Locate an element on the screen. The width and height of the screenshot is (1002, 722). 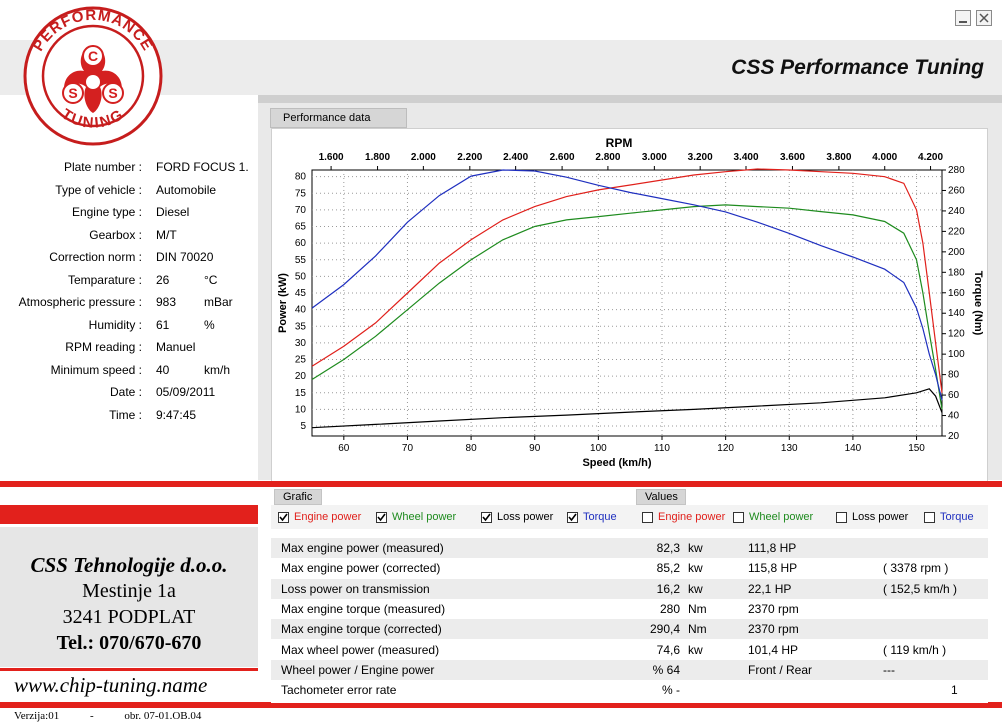
rpm-tick-label: 3.400 is located at coordinates (745, 157).